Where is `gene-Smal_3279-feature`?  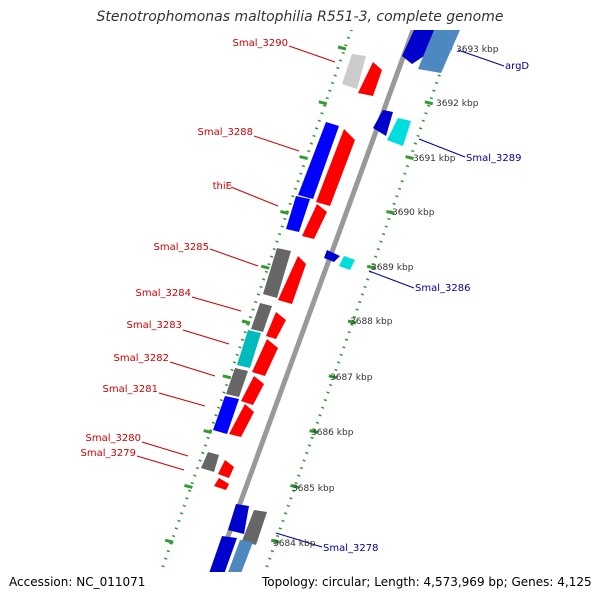
gene-Smal_3279-feature is located at coordinates (221, 484).